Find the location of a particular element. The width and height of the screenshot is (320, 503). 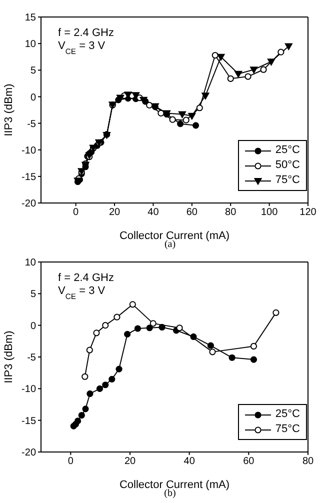

y-tick-label: 15 is located at coordinates (30, 18).